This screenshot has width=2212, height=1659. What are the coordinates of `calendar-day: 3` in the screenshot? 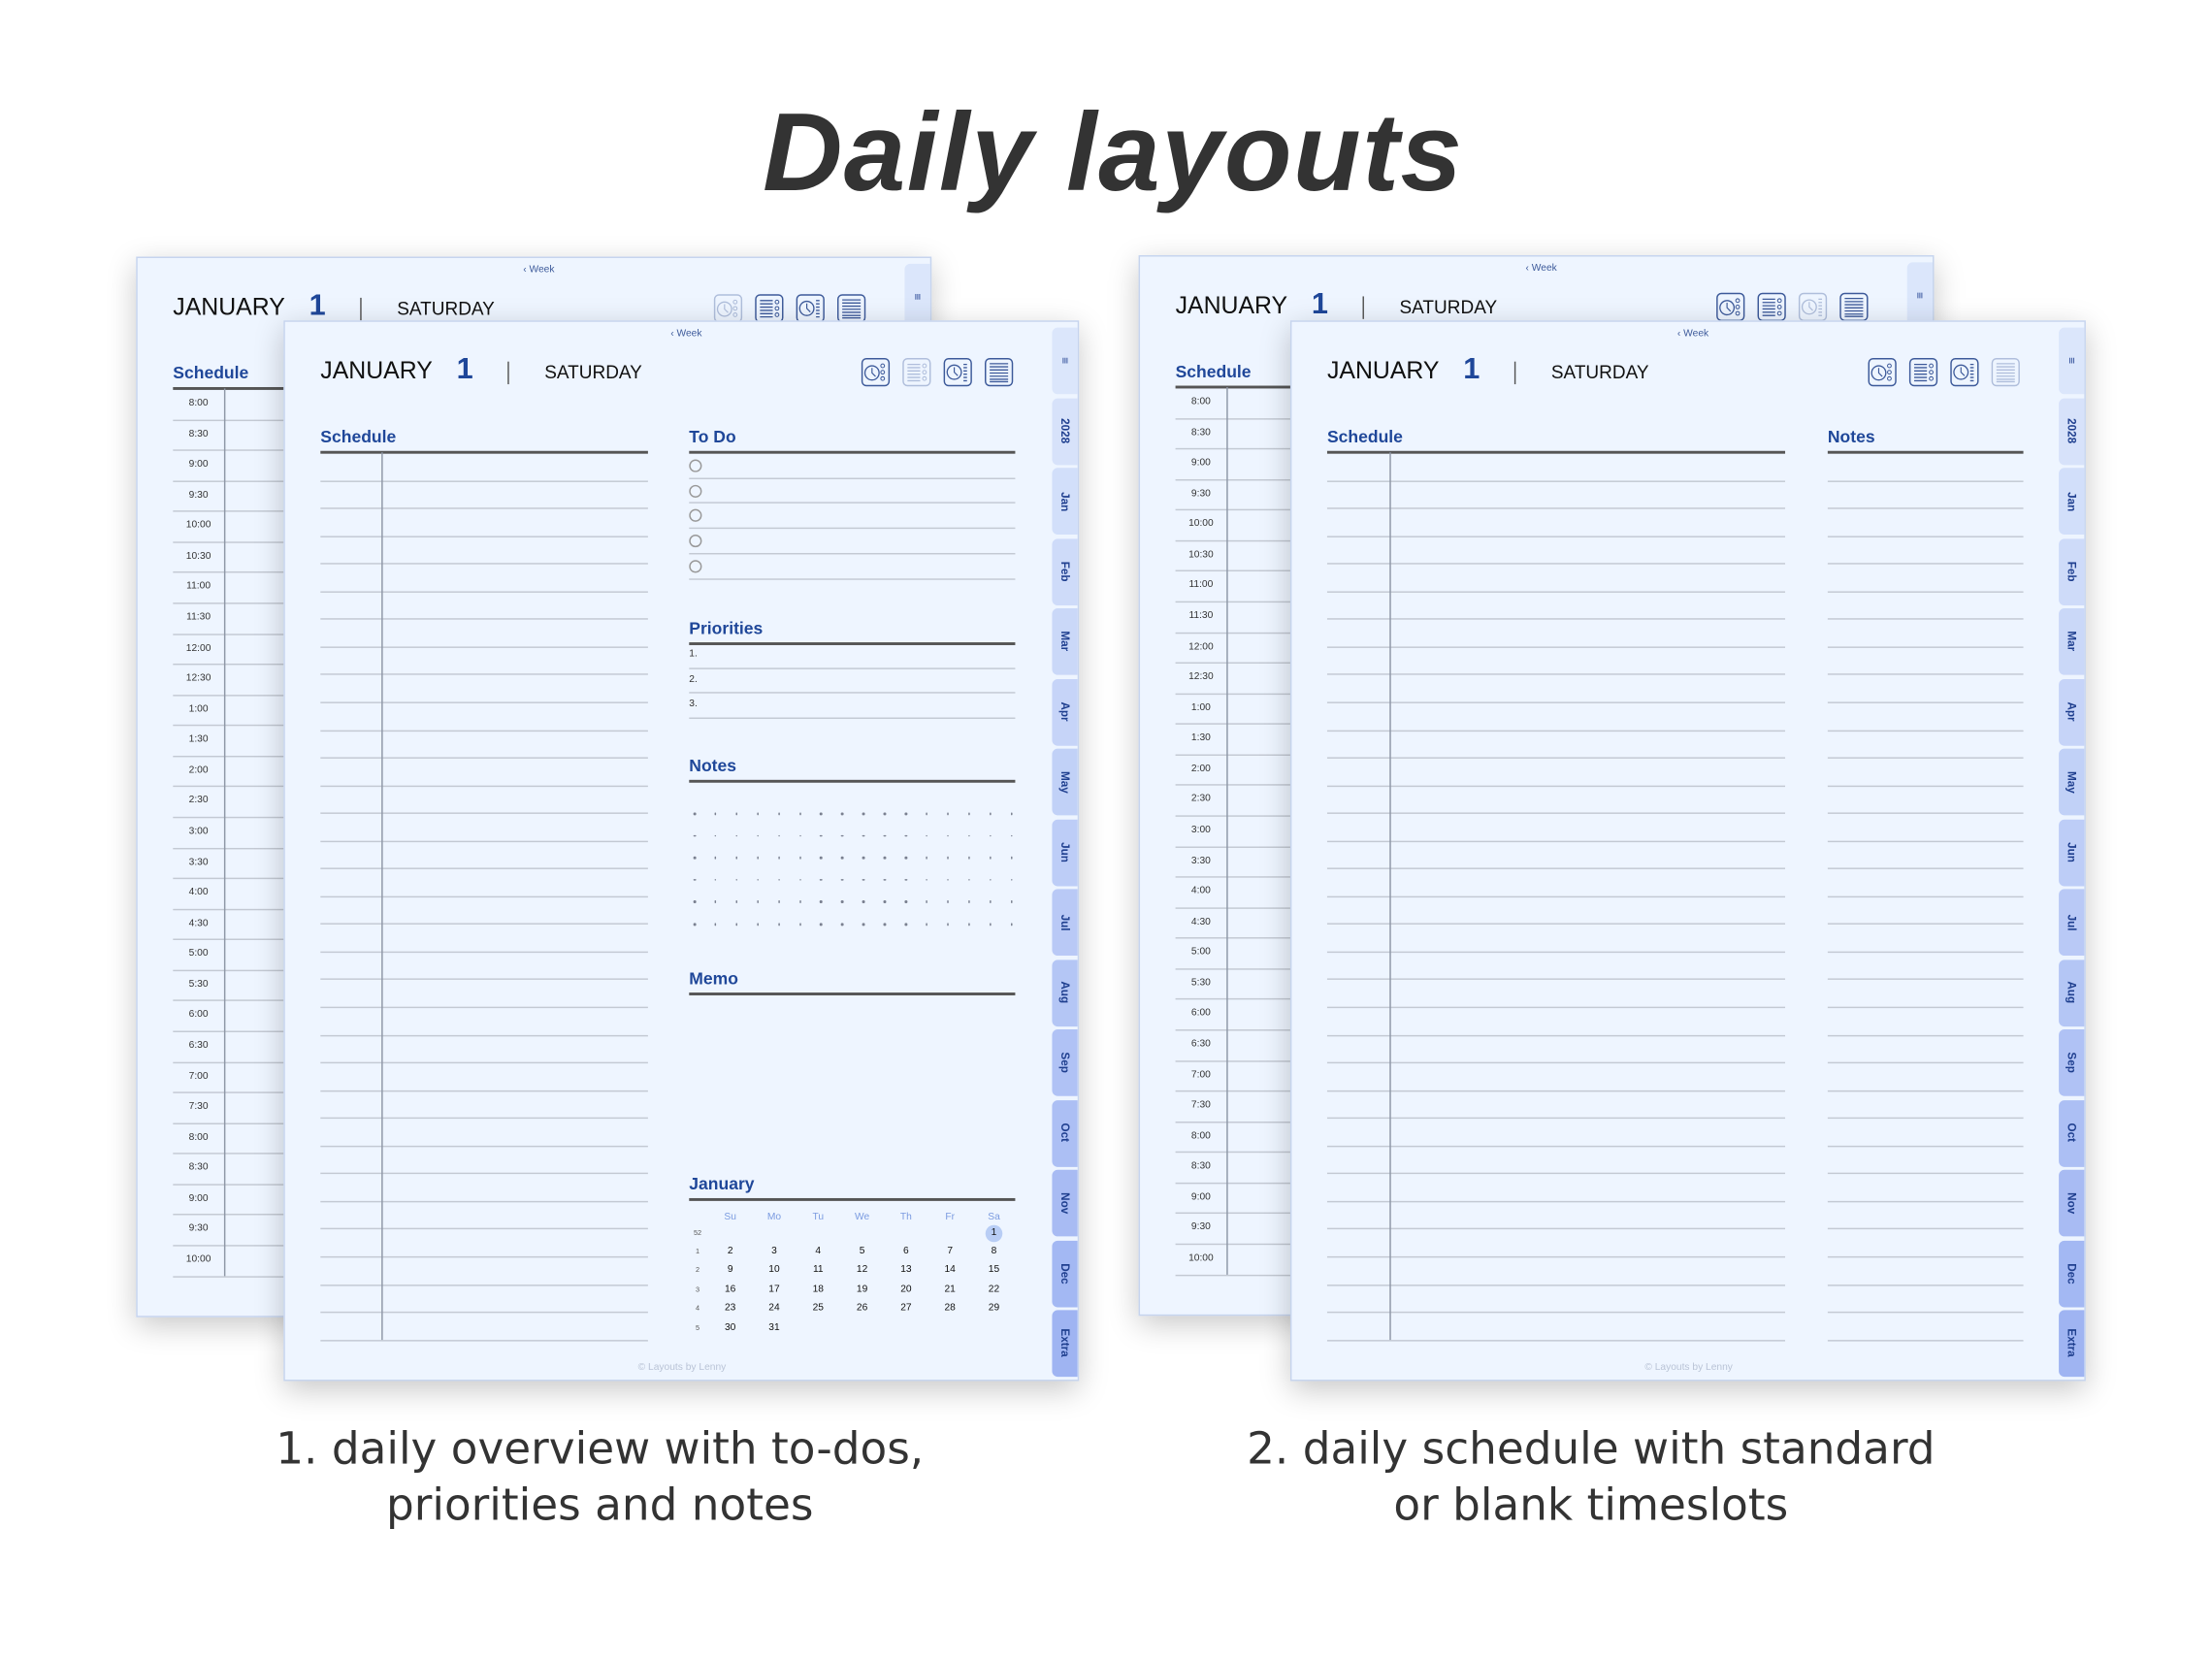 It's located at (774, 1251).